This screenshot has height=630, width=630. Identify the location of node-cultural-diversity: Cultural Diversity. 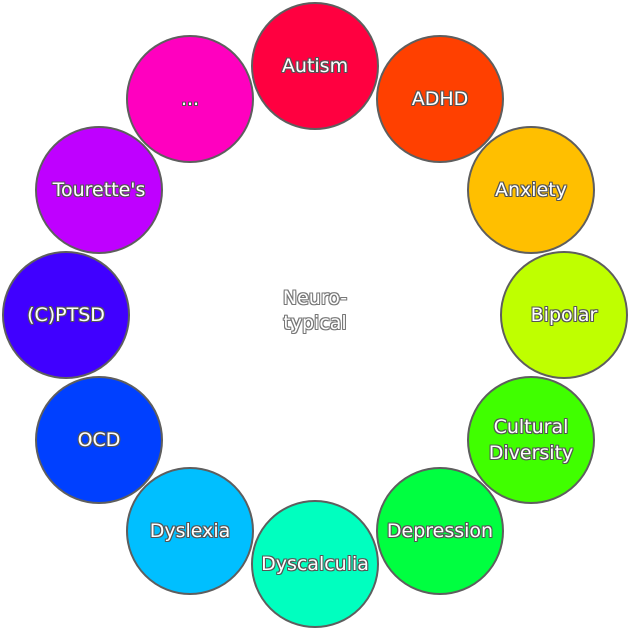
(531, 440).